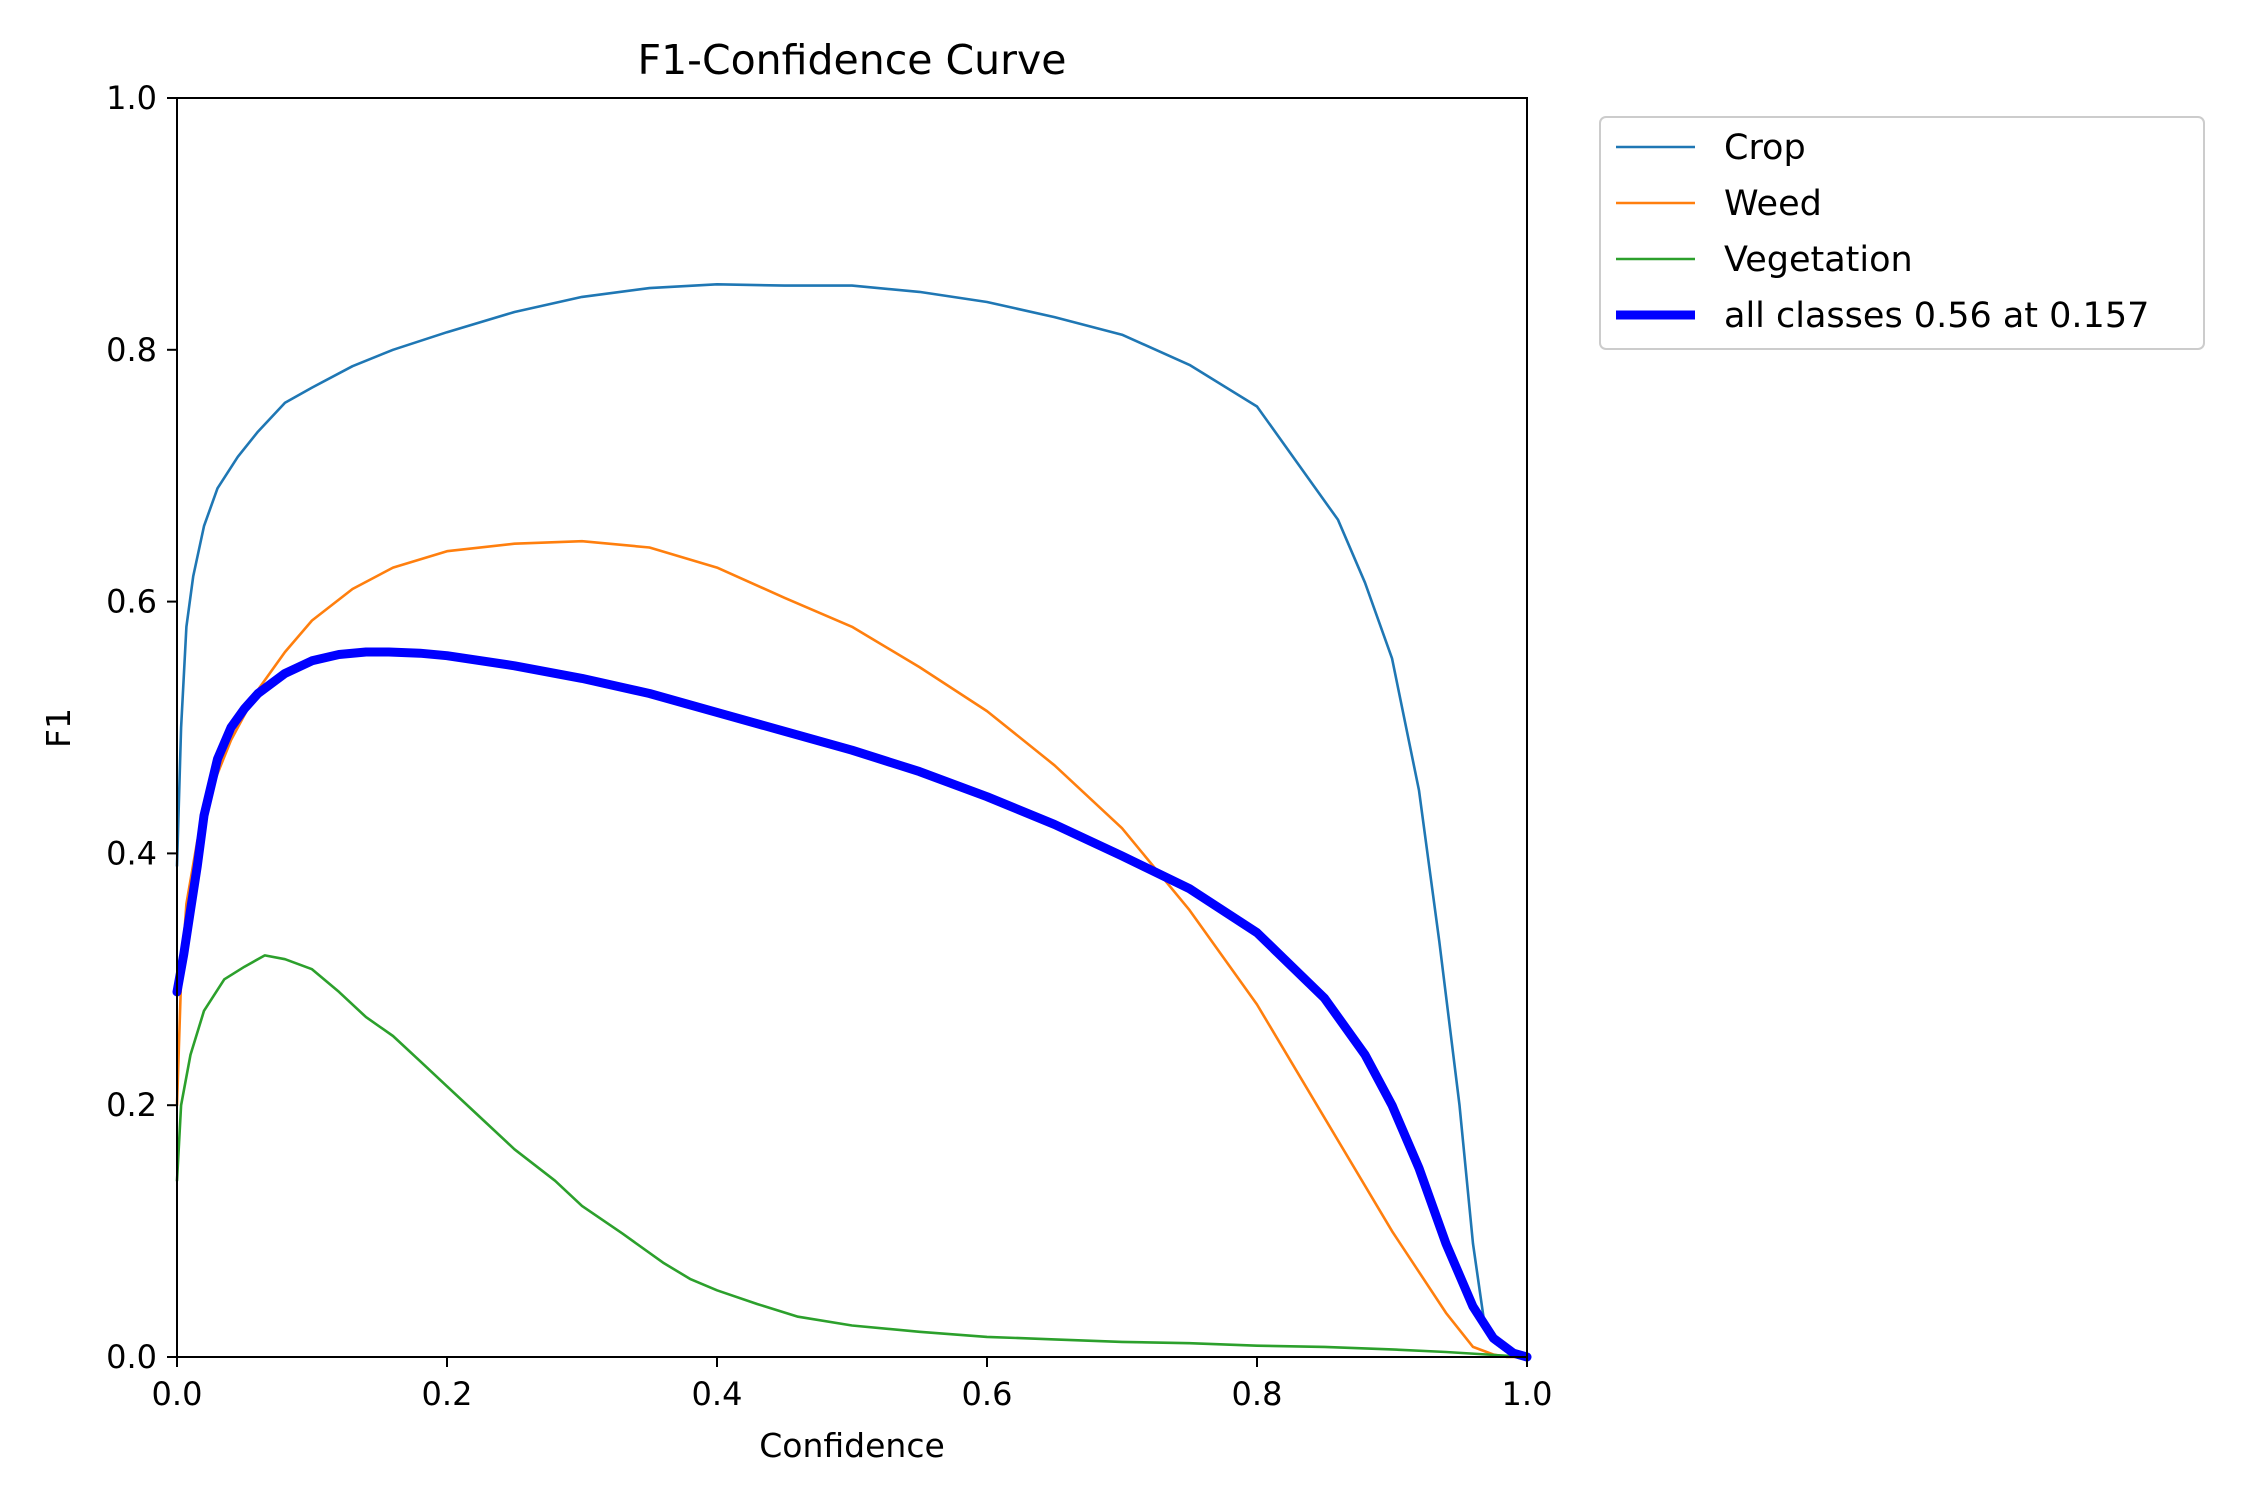 The image size is (2250, 1500). I want to click on legend-label-all-classes-0-56-at-0-157: all classes 0.56 at 0.157, so click(1936, 316).